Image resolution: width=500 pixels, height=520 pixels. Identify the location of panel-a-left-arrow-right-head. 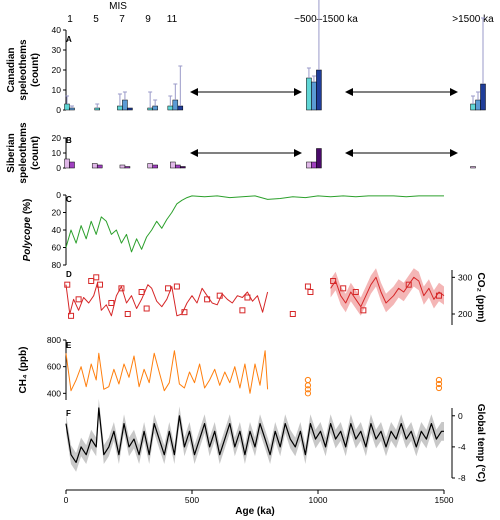
(298, 92).